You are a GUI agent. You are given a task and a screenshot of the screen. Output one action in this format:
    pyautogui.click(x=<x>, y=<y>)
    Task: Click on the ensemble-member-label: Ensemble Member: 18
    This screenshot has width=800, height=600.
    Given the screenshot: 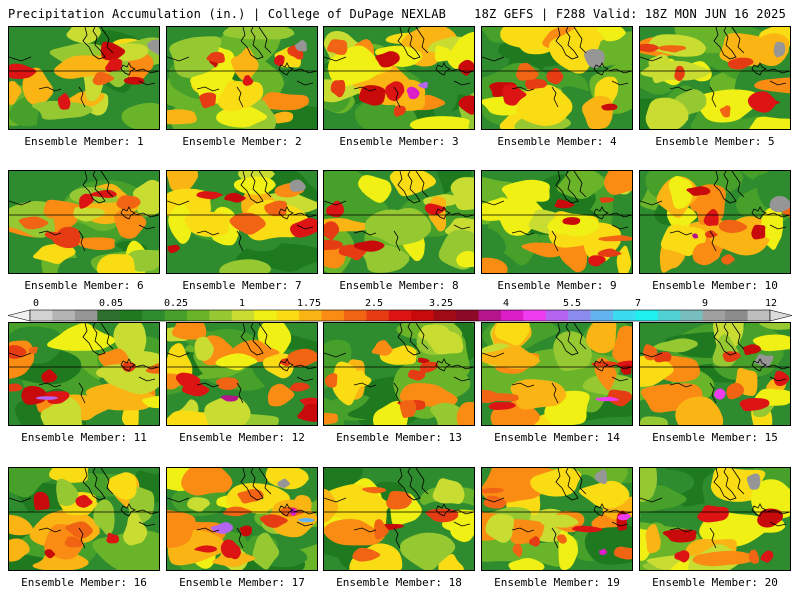 What is the action you would take?
    pyautogui.click(x=399, y=582)
    